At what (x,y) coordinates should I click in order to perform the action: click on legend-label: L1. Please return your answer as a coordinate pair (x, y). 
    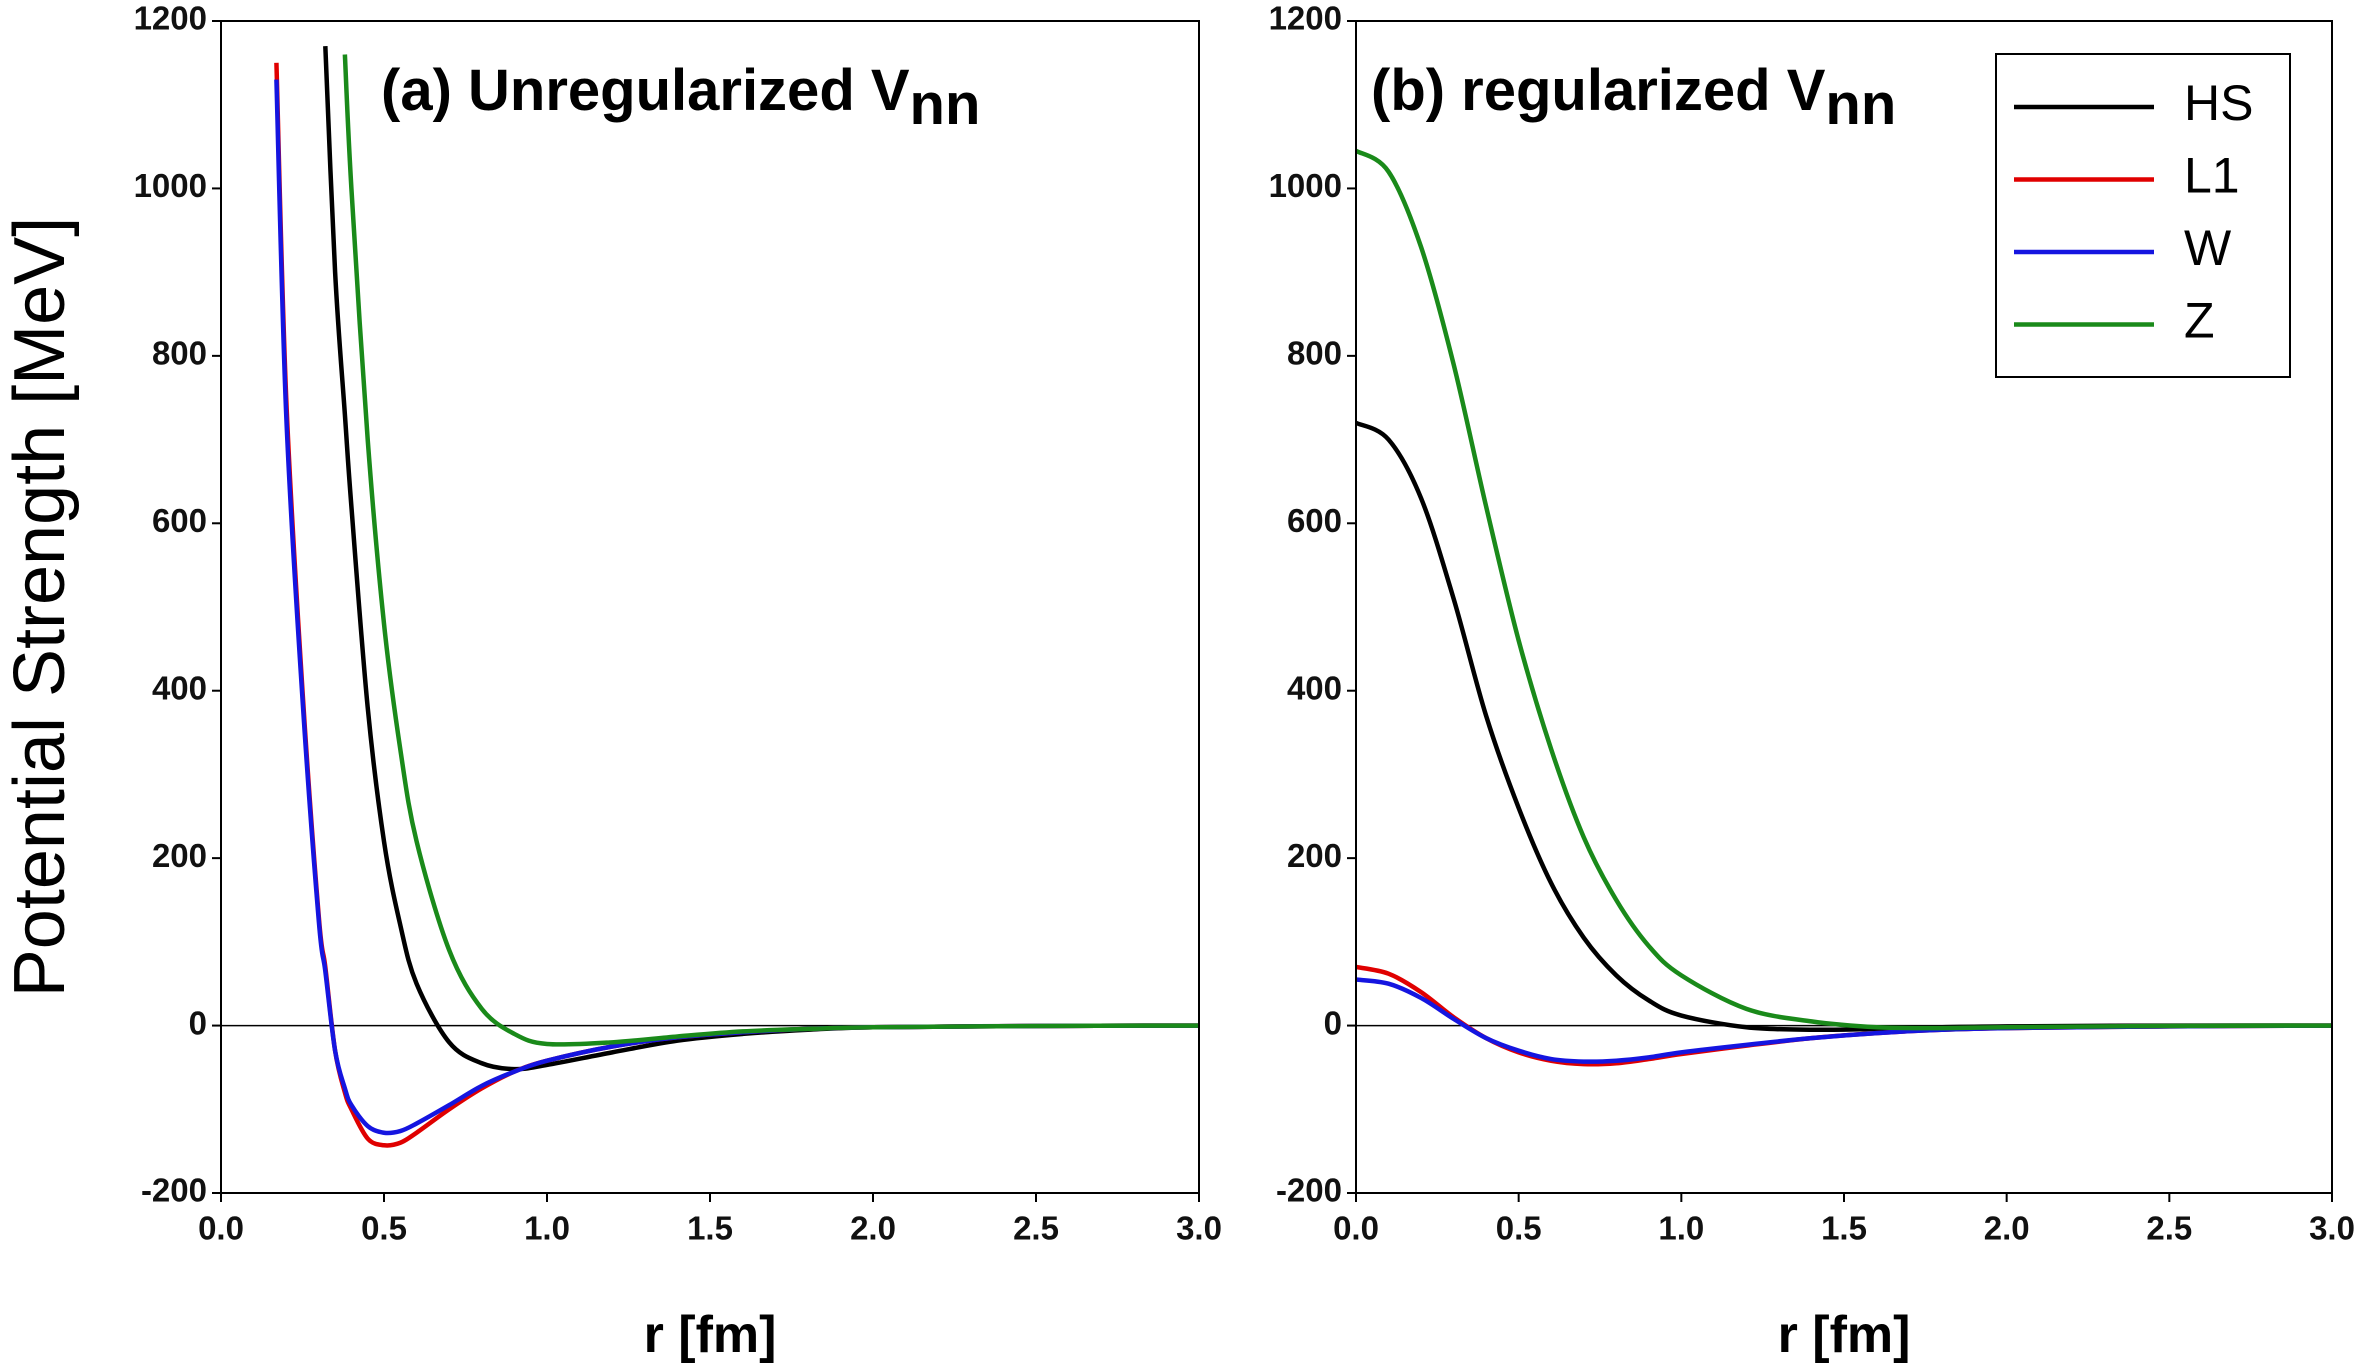
    Looking at the image, I should click on (2212, 176).